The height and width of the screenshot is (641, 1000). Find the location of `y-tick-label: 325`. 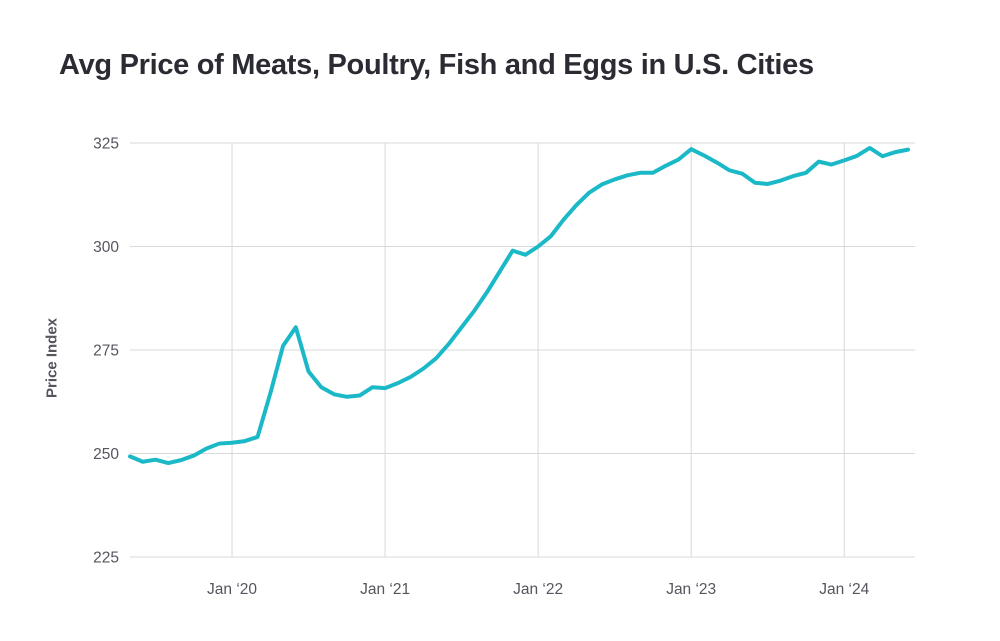

y-tick-label: 325 is located at coordinates (106, 144).